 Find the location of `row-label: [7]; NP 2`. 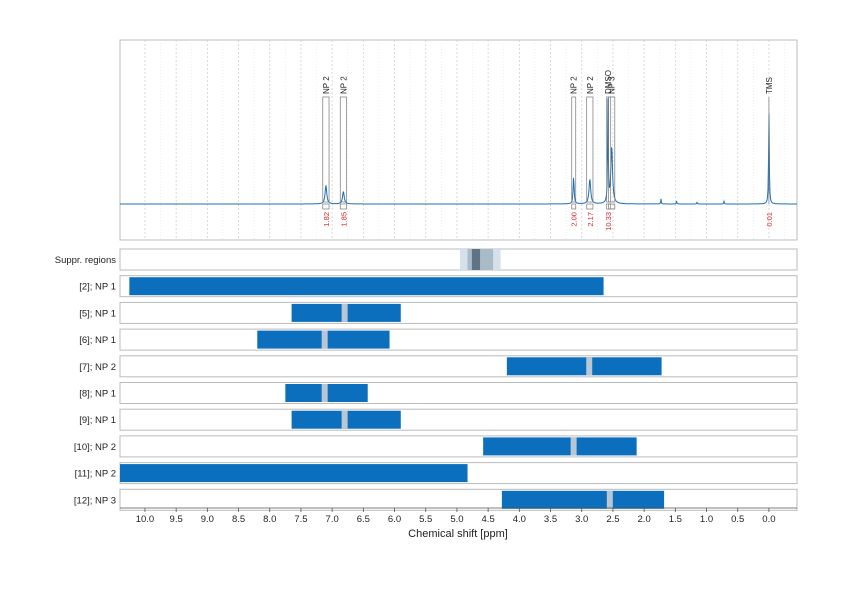

row-label: [7]; NP 2 is located at coordinates (97, 367).